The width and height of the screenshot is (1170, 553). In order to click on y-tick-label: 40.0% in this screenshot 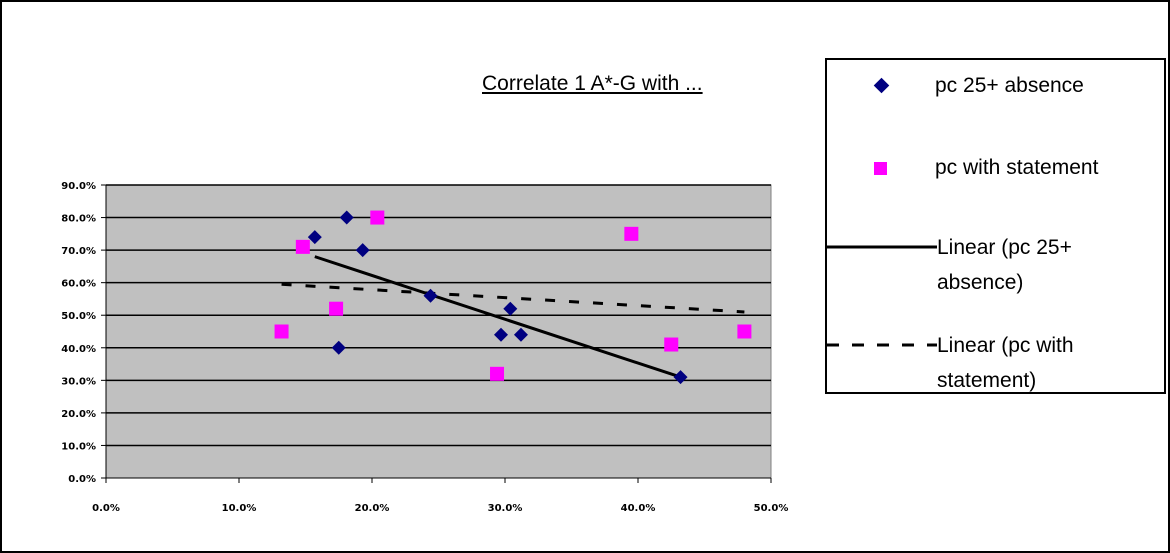, I will do `click(78, 349)`.